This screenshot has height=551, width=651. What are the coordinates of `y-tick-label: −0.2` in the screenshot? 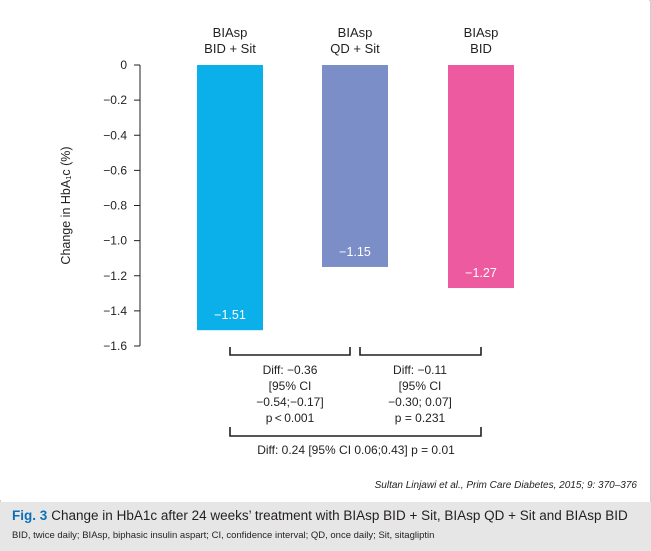 It's located at (115, 100).